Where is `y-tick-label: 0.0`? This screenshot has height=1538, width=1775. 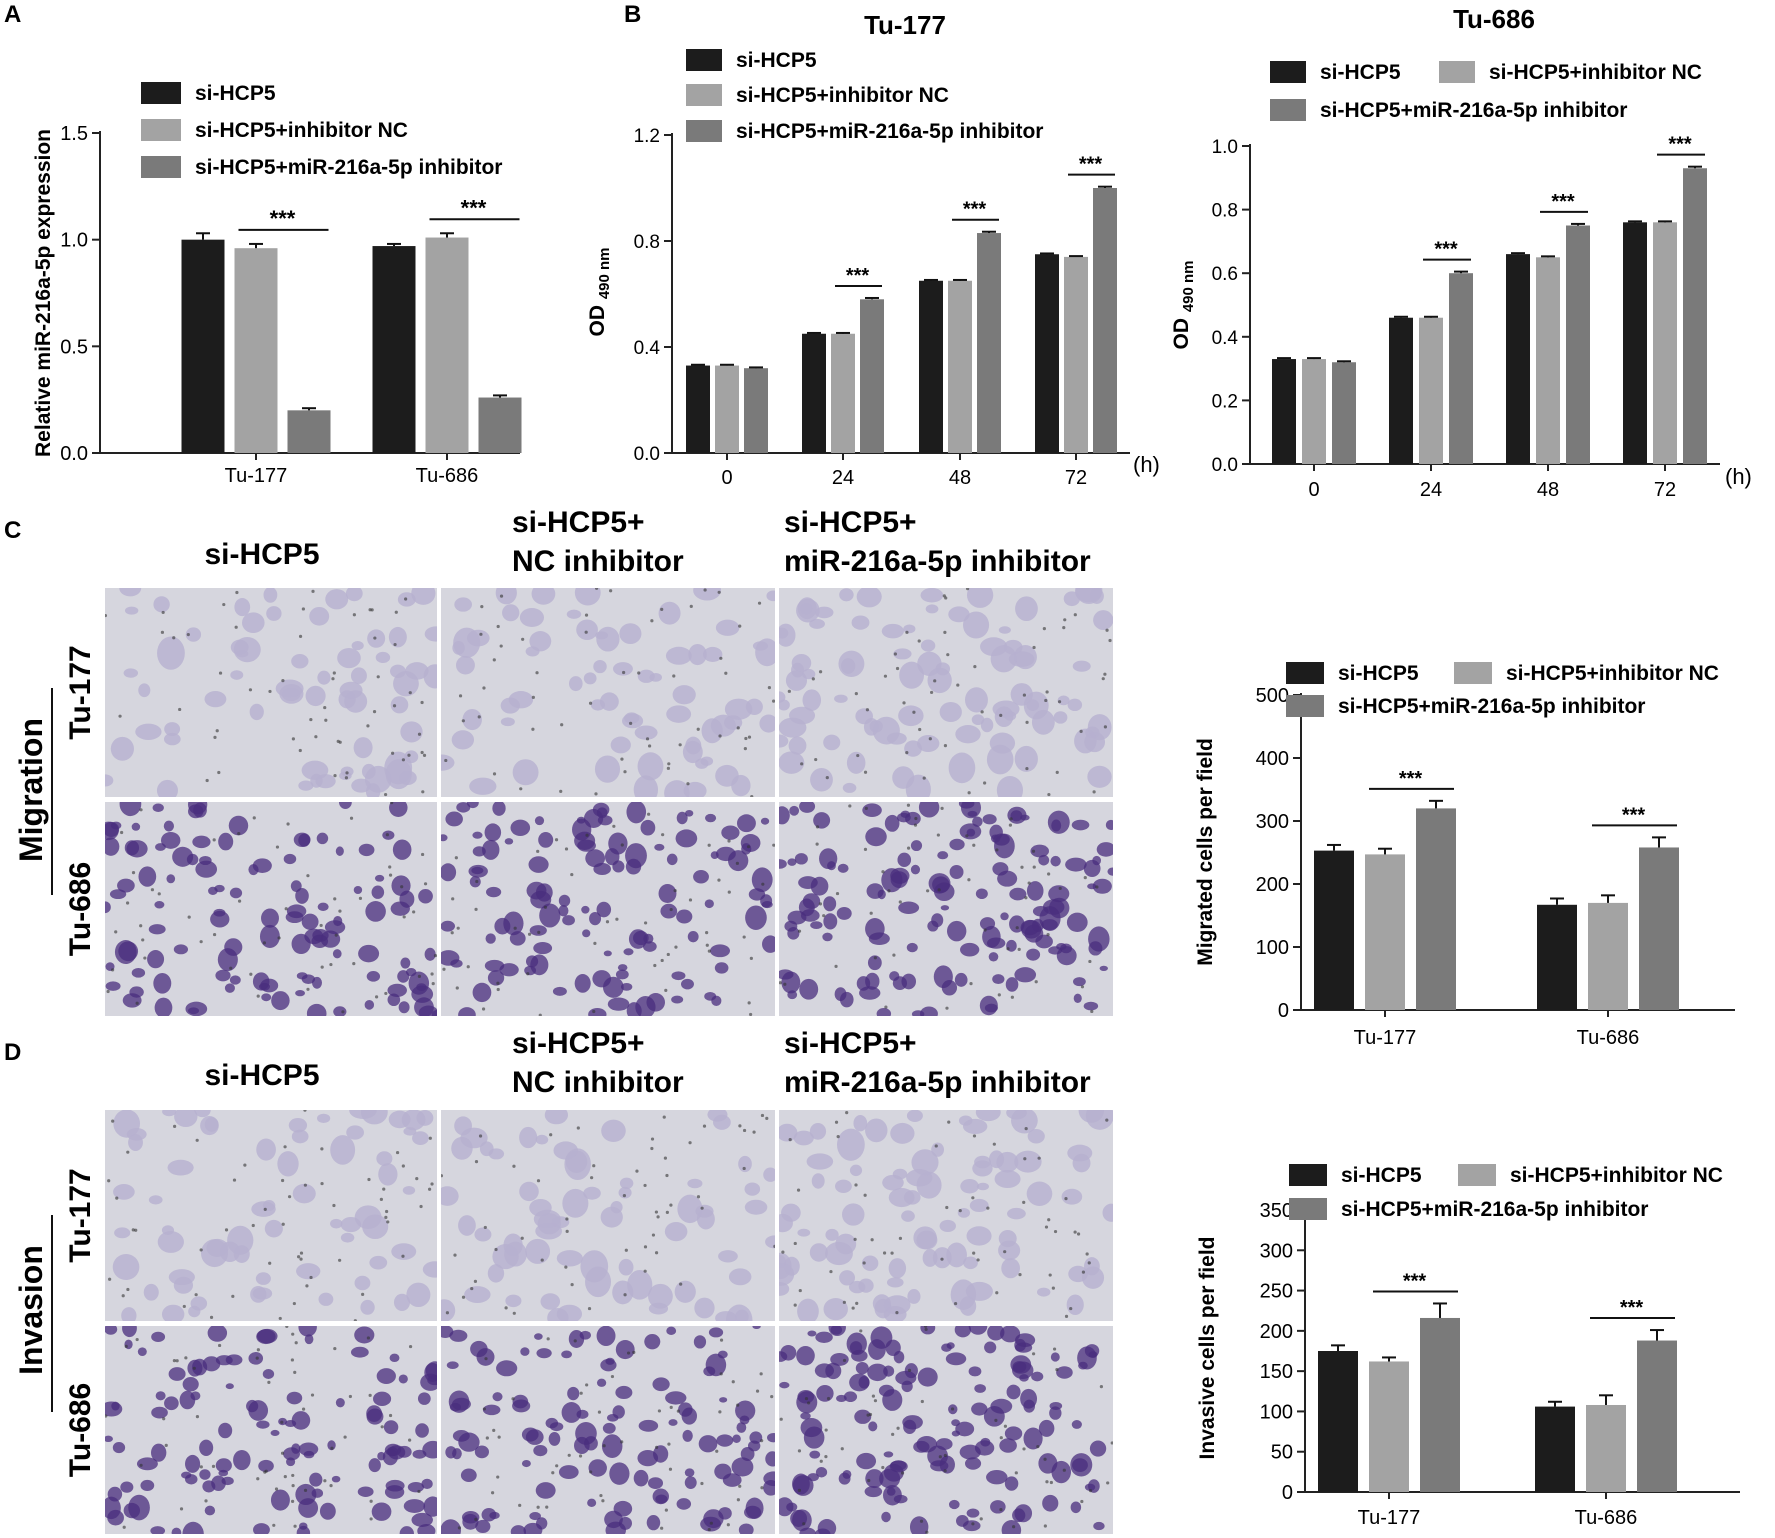 y-tick-label: 0.0 is located at coordinates (647, 454).